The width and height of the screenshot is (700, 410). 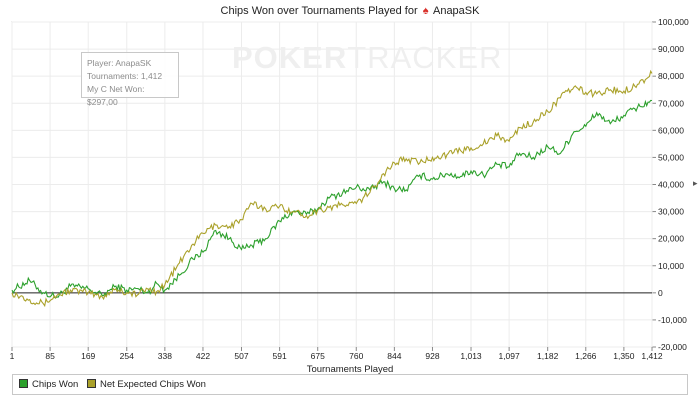 I want to click on x-tick-label: 338, so click(x=165, y=356).